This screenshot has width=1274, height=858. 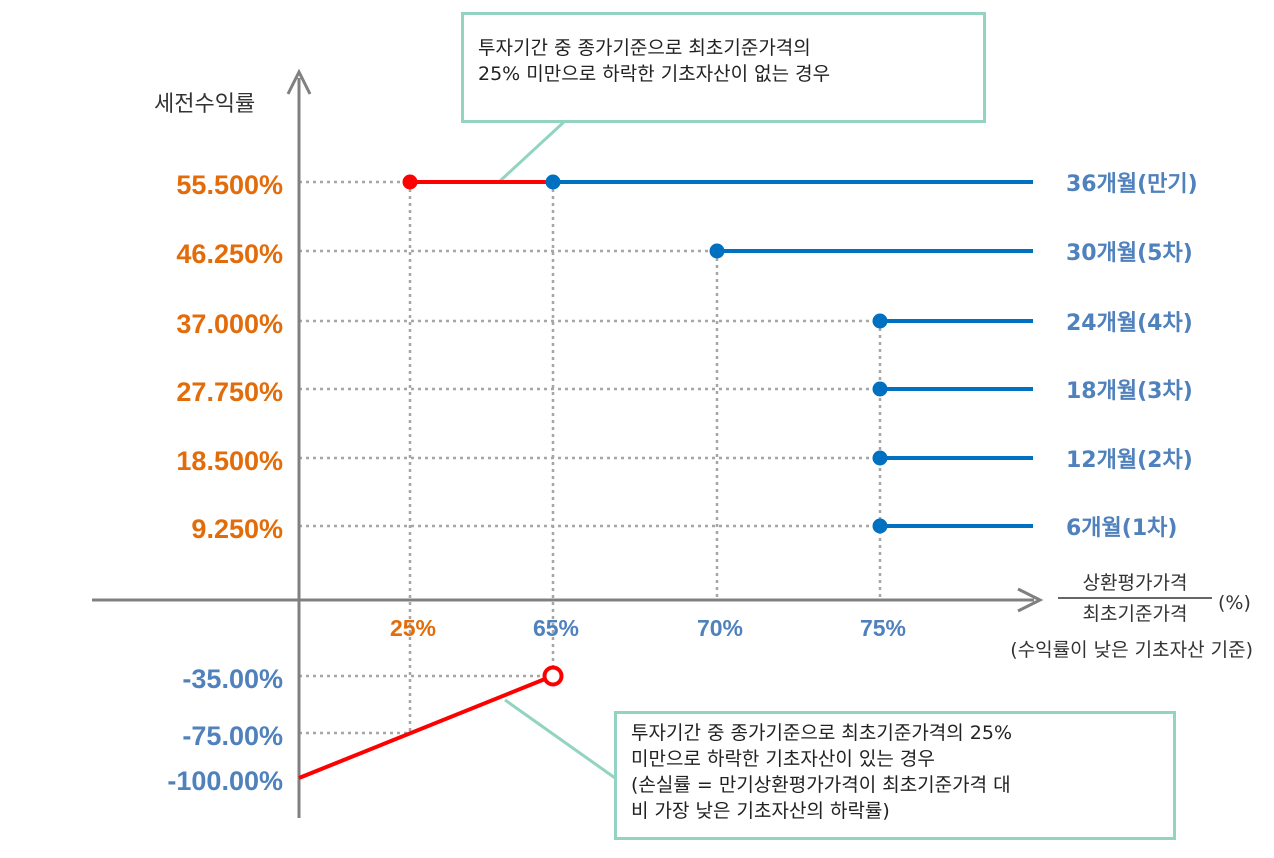 What do you see at coordinates (556, 628) in the screenshot?
I see `x-tick-label: 65%` at bounding box center [556, 628].